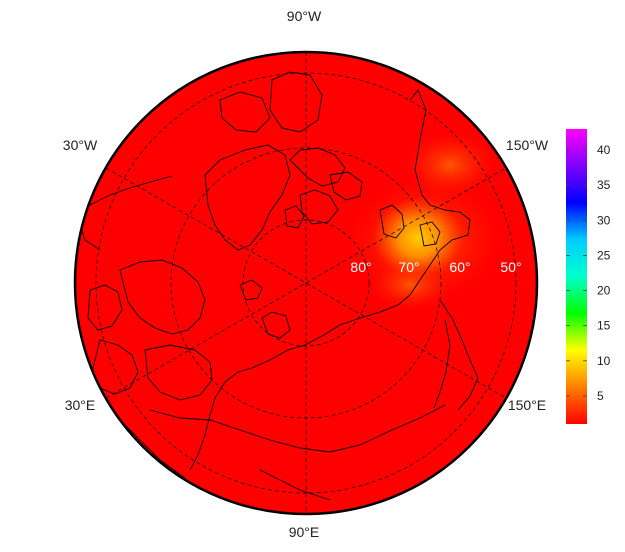  What do you see at coordinates (304, 532) in the screenshot?
I see `lon-label-bottom: 90°E` at bounding box center [304, 532].